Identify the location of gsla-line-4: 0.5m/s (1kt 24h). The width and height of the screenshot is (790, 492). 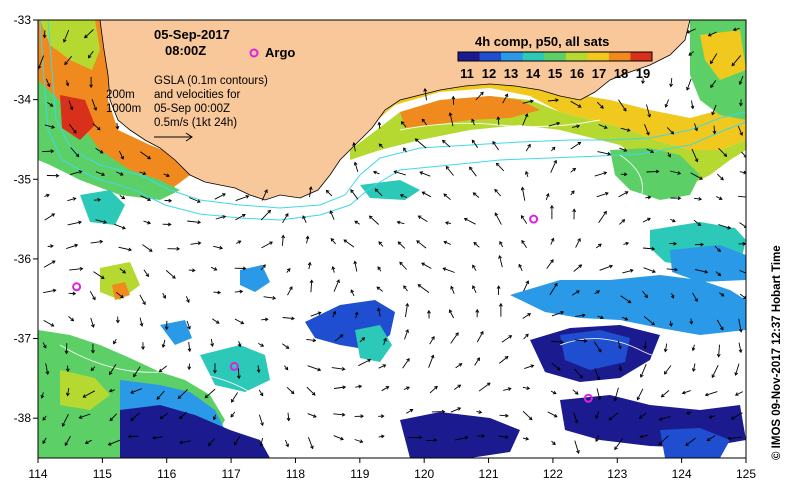
(195, 123).